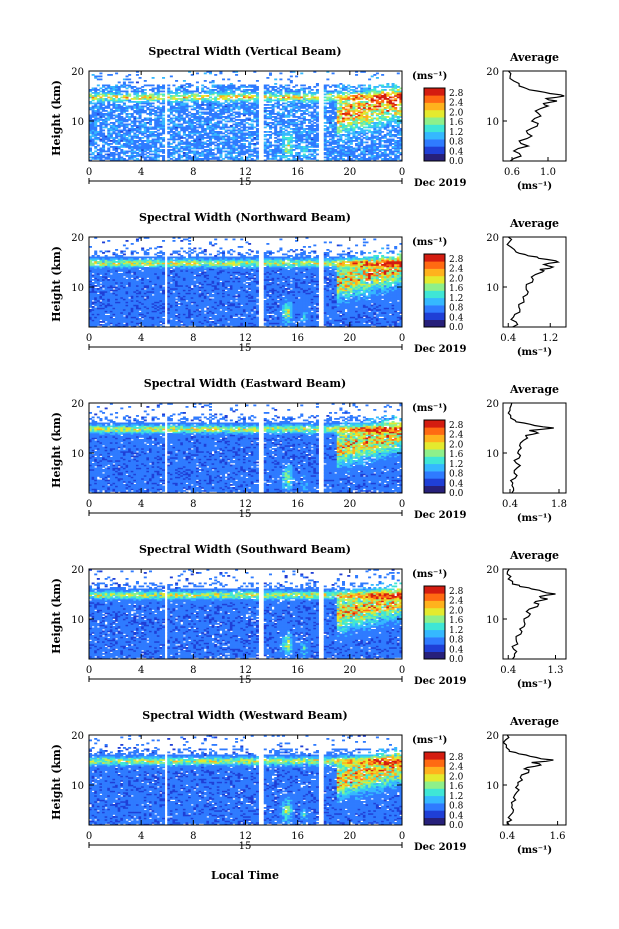  What do you see at coordinates (492, 122) in the screenshot?
I see `average-y-tick-label: 10` at bounding box center [492, 122].